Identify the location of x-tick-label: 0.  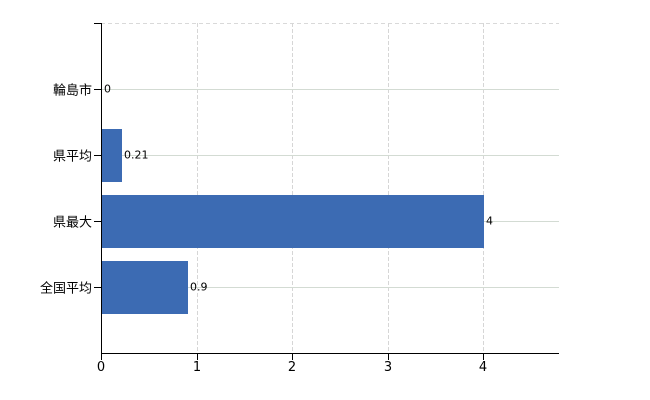
(101, 367).